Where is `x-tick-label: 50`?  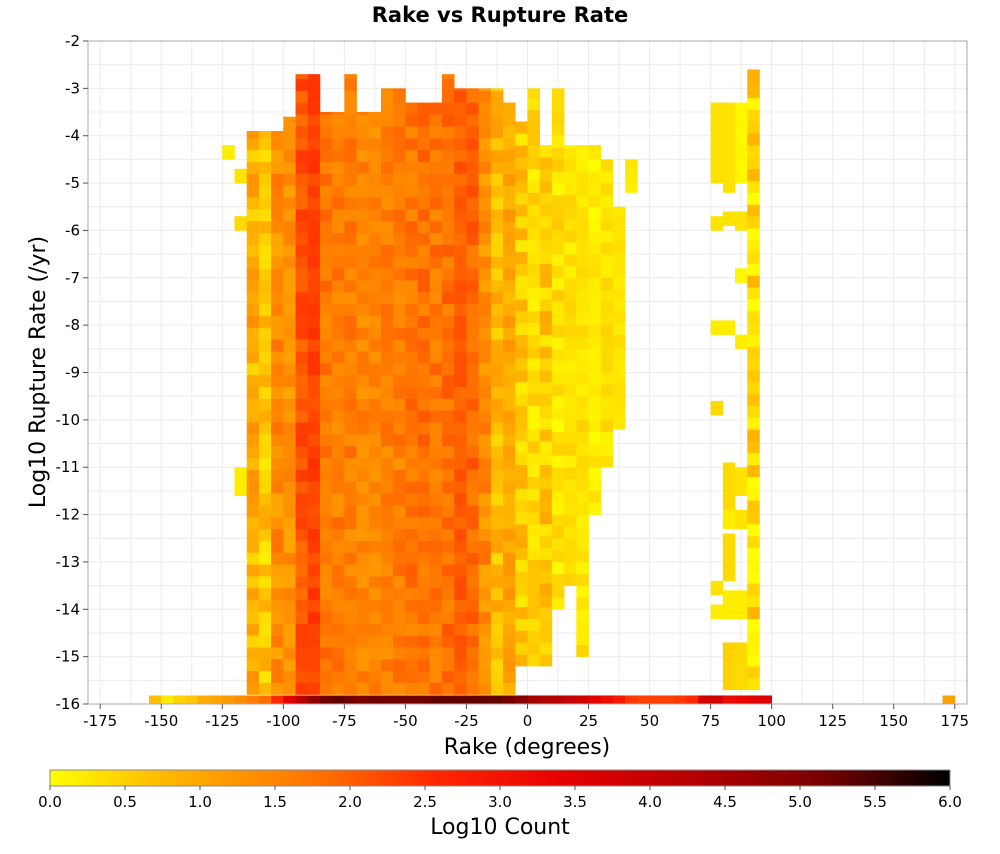
x-tick-label: 50 is located at coordinates (649, 721).